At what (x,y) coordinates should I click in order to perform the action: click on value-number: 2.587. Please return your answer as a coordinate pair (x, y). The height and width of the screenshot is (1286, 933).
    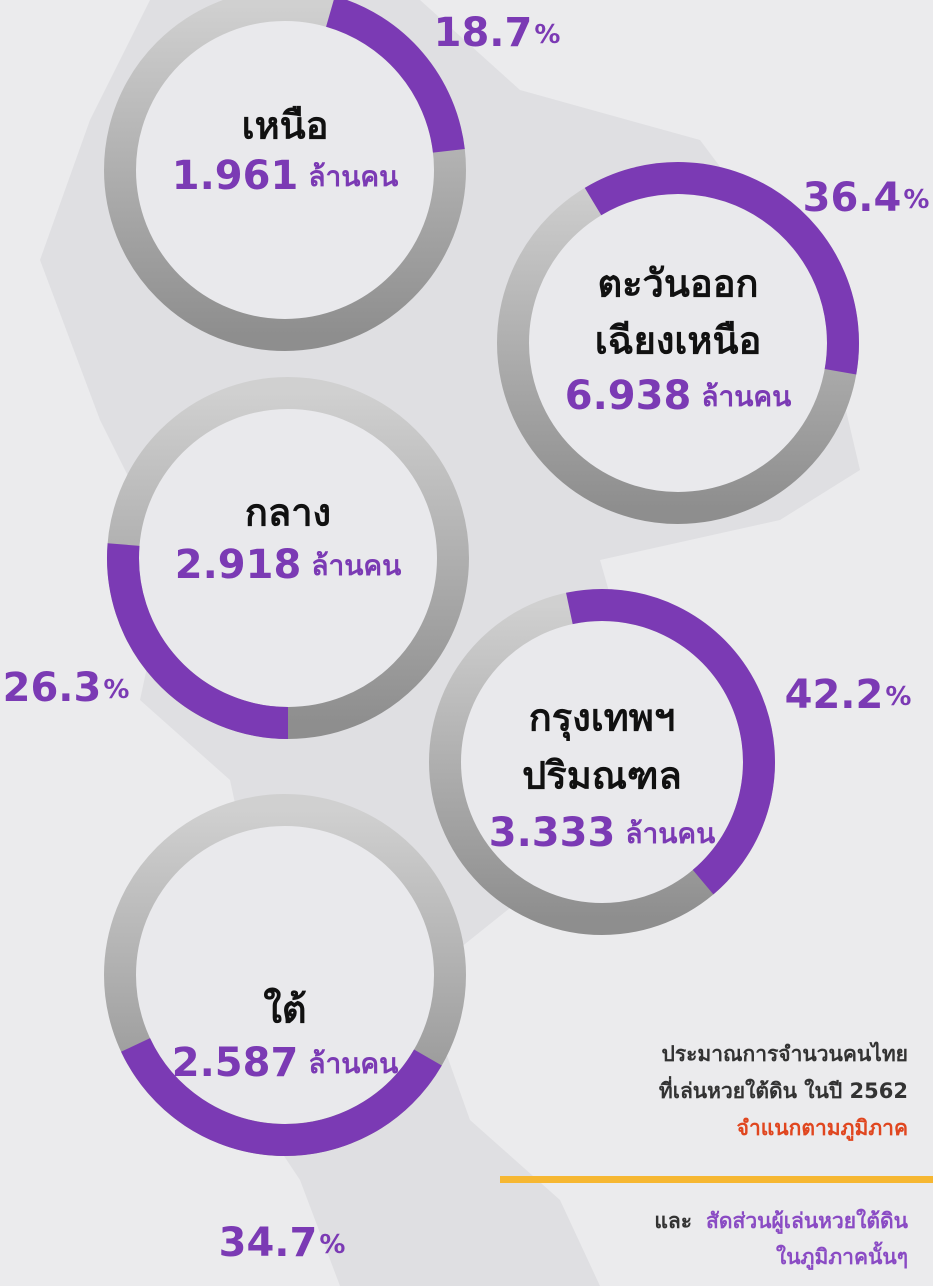
    Looking at the image, I should click on (235, 1063).